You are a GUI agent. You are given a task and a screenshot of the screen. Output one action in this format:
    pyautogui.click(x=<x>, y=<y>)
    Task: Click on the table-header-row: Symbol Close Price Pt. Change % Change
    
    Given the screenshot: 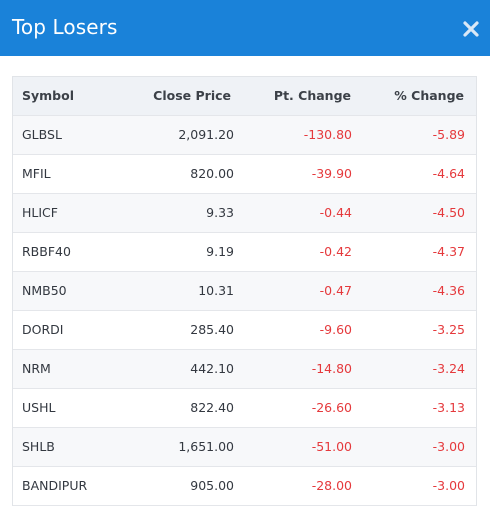 What is the action you would take?
    pyautogui.click(x=244, y=96)
    